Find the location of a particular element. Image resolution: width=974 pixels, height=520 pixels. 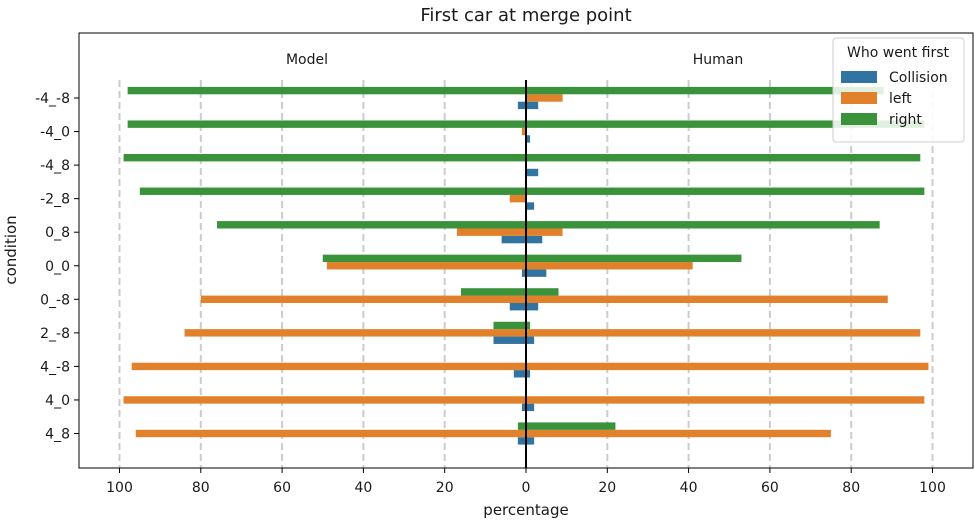

x-axis-ticks: 100 80 60 40 20 0 20 40 60 80 100 is located at coordinates (526, 482).